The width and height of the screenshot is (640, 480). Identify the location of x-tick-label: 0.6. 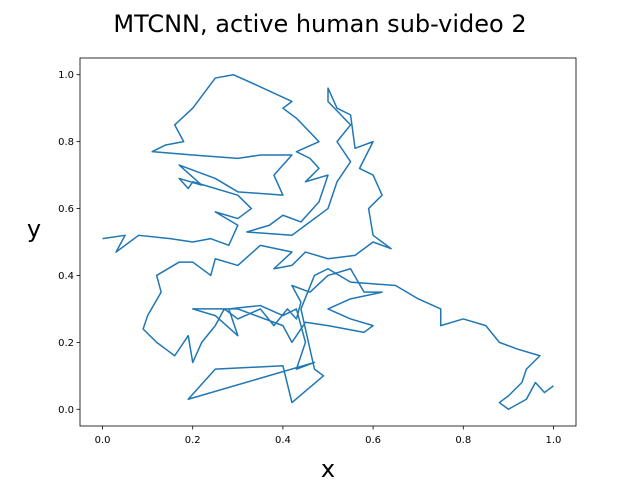
(373, 440).